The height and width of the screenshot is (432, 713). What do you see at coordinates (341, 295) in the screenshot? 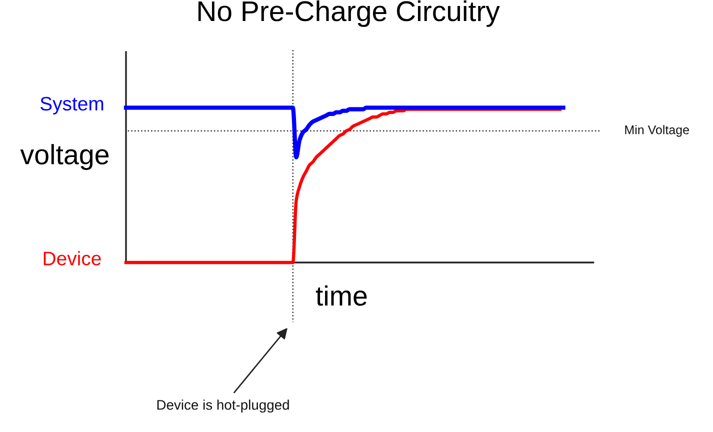
I see `x-axis-title: time` at bounding box center [341, 295].